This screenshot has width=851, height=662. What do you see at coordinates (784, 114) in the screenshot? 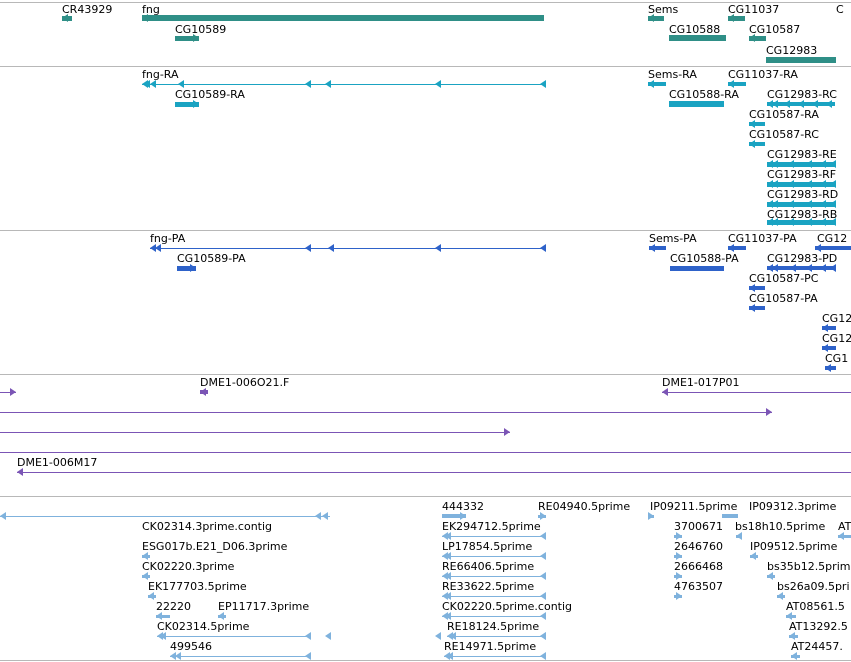
I see `transcripts-feature-label: CG10587-RA` at bounding box center [784, 114].